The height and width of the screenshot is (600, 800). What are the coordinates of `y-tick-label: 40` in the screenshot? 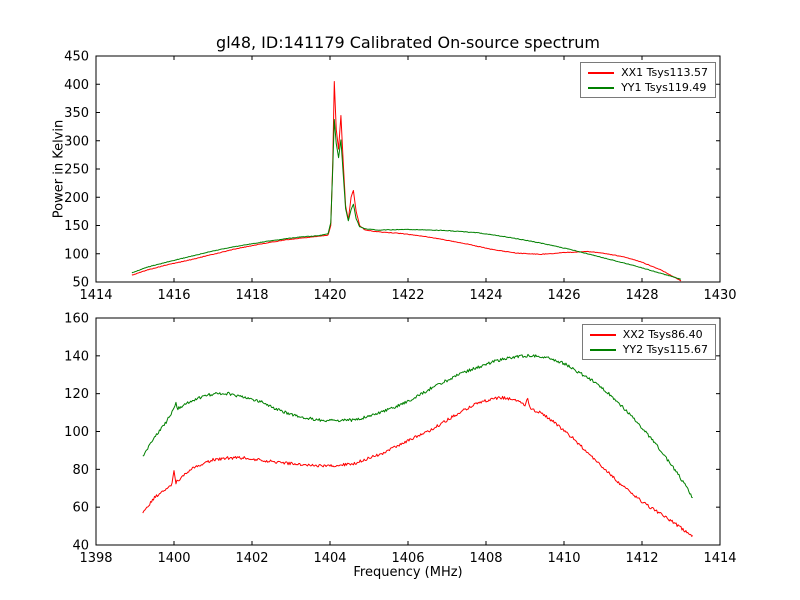 It's located at (80, 546).